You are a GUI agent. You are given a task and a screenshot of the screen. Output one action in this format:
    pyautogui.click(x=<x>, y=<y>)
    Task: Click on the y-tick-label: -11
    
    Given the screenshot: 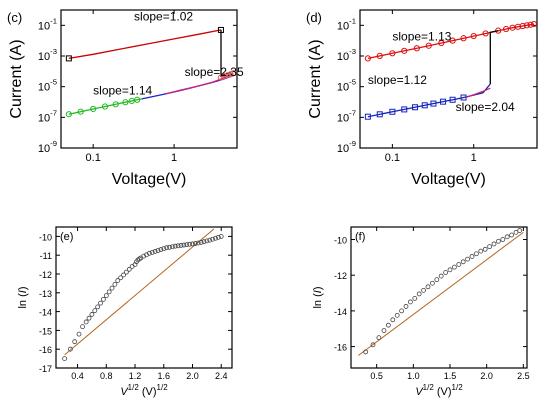 What is the action you would take?
    pyautogui.click(x=46, y=256)
    